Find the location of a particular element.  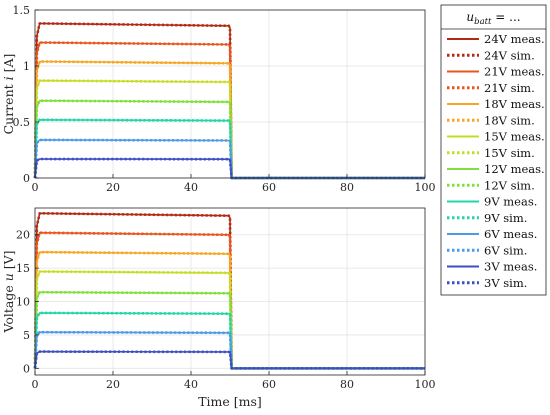

legend-label: 9V sim. is located at coordinates (505, 218).